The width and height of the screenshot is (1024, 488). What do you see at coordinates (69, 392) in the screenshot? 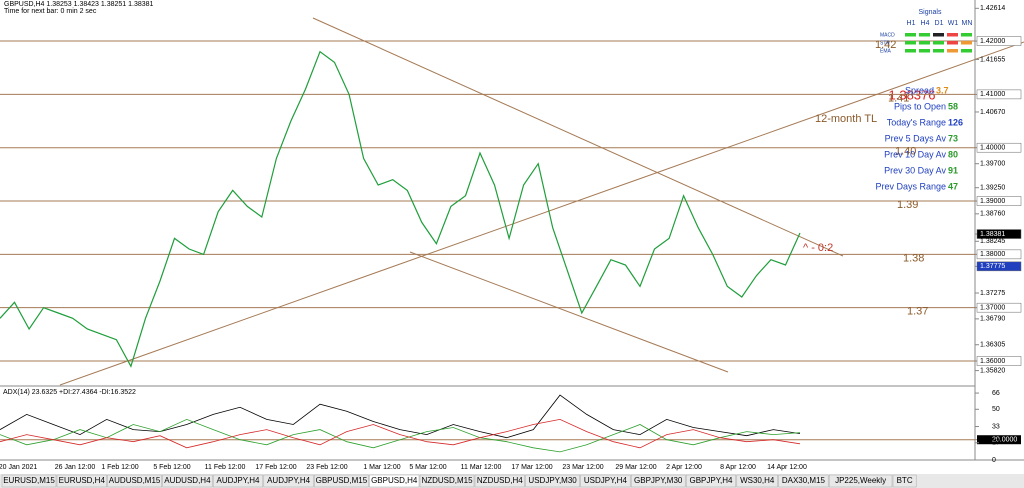
I see `adx-title: ADX(14) 23.6325 +DI:27.4364 -DI:16.3522` at bounding box center [69, 392].